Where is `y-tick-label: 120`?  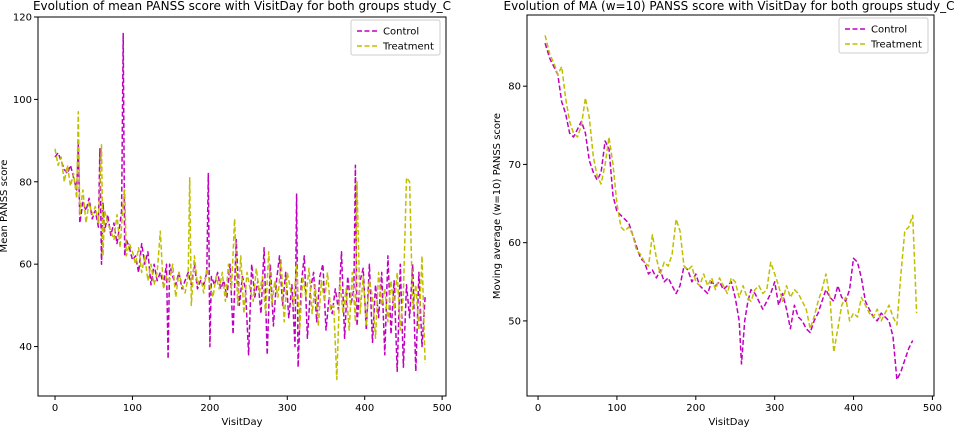 y-tick-label: 120 is located at coordinates (22, 18).